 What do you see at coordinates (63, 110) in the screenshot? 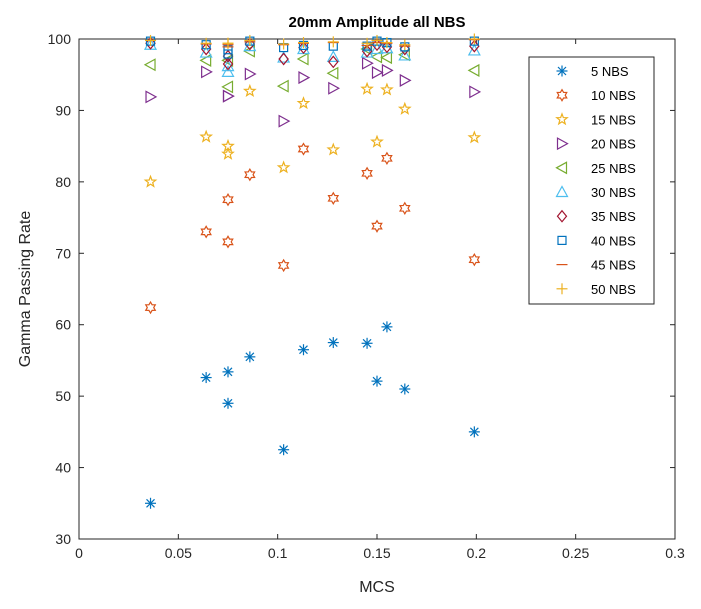
I see `y-tick-label: 90` at bounding box center [63, 110].